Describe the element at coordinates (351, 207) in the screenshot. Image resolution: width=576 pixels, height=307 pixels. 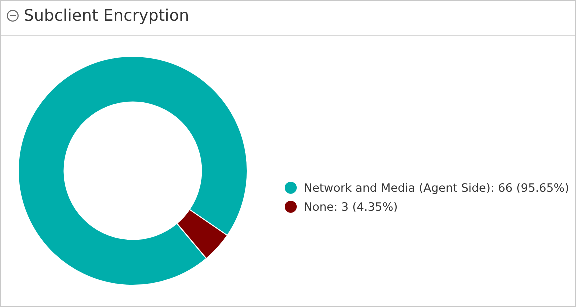
I see `legend-label: None: 3 (4.35%)` at that location.